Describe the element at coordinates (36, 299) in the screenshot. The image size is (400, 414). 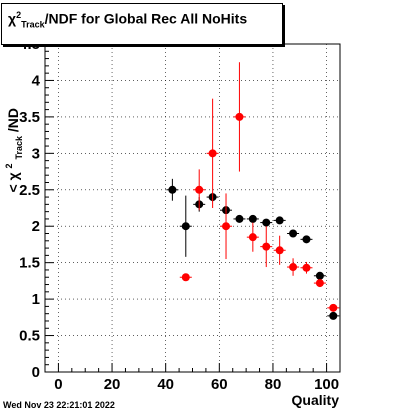
I see `y-tick-label: 1` at that location.